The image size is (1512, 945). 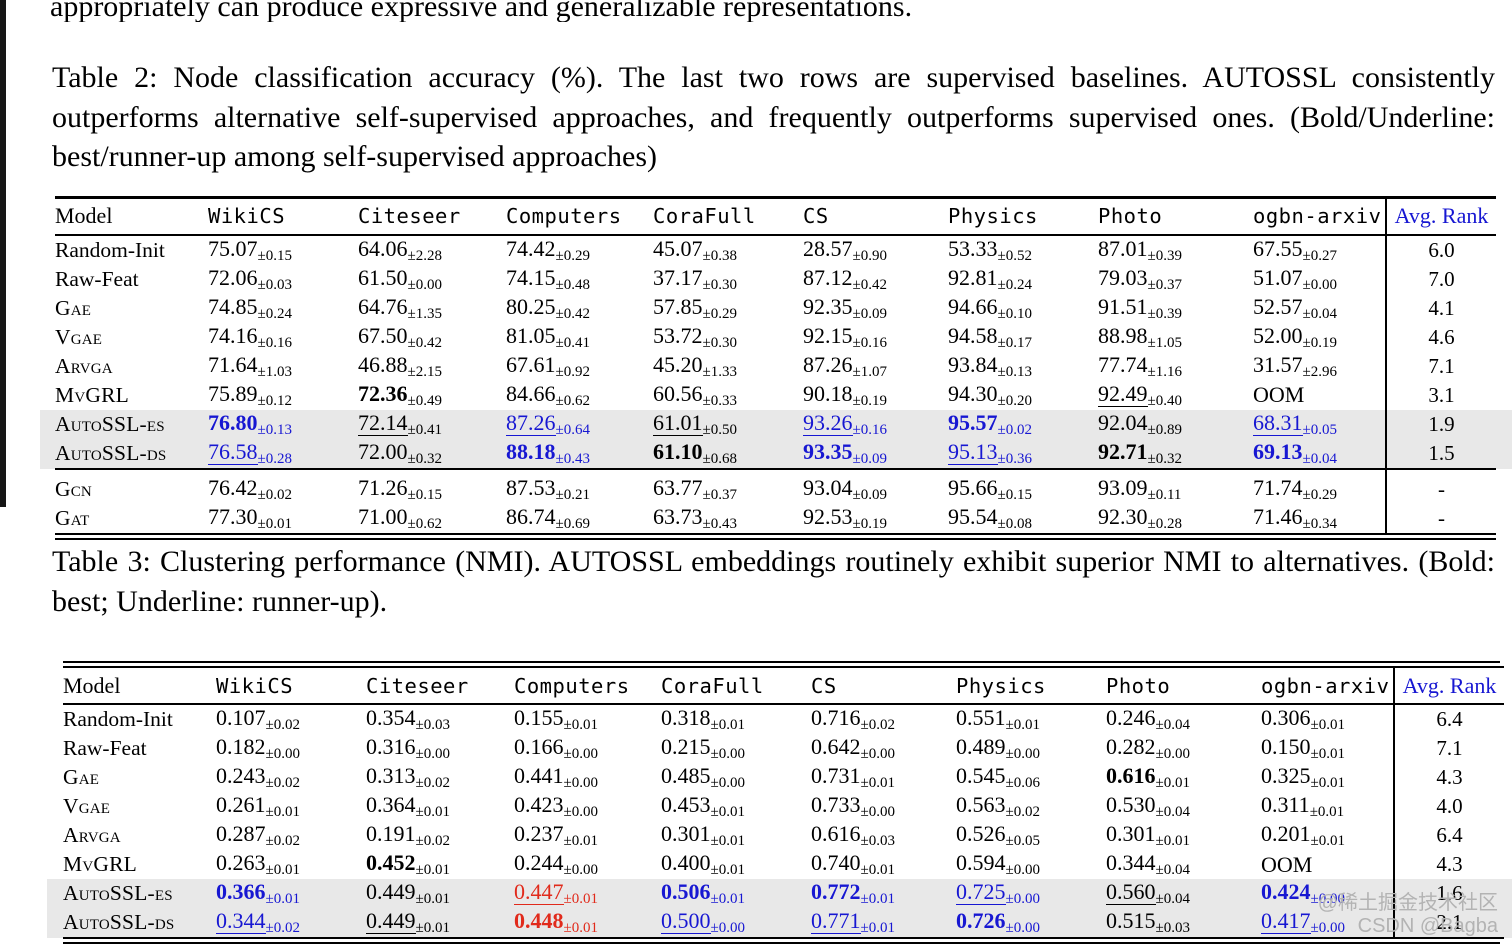 What do you see at coordinates (111, 452) in the screenshot?
I see `model-name: AutoSSL-ds` at bounding box center [111, 452].